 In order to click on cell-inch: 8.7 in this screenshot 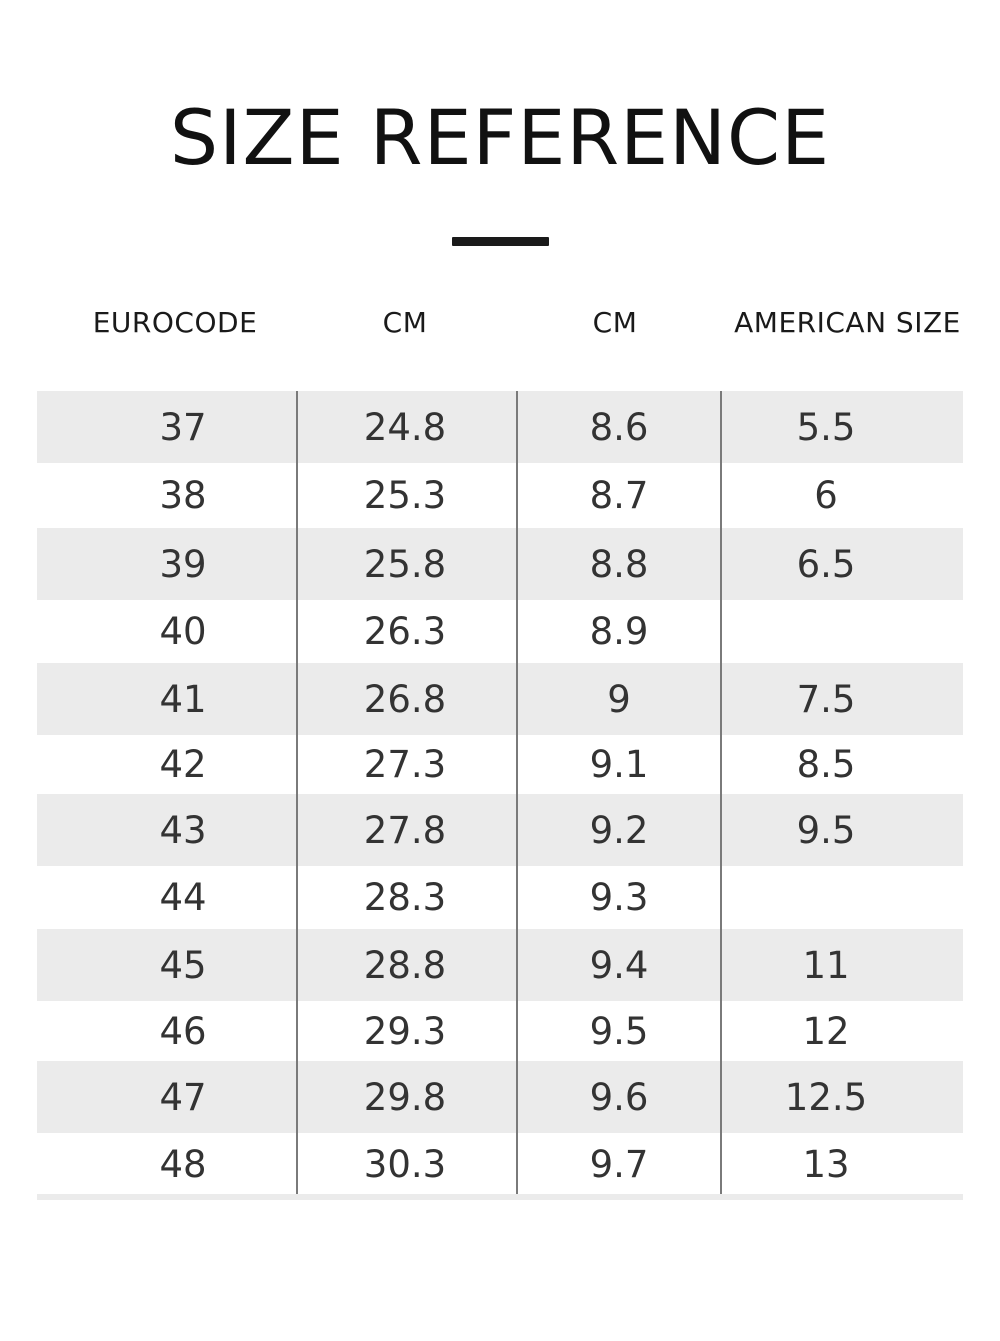, I will do `click(619, 495)`.